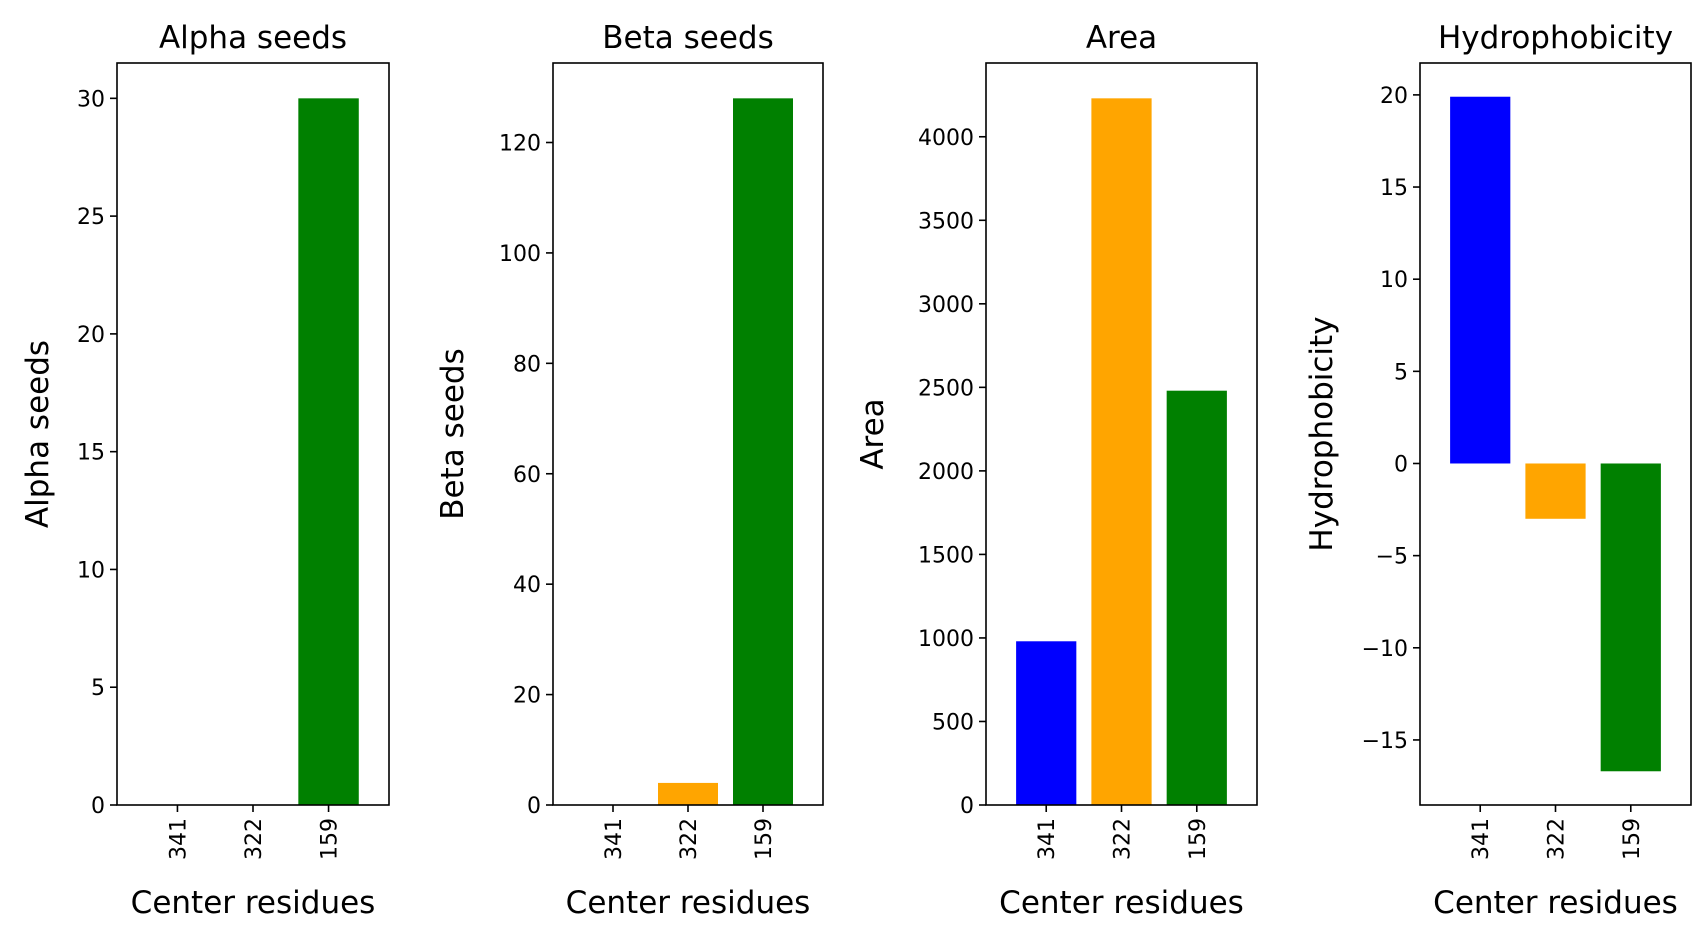  What do you see at coordinates (91, 99) in the screenshot?
I see `y-tick-label: 30` at bounding box center [91, 99].